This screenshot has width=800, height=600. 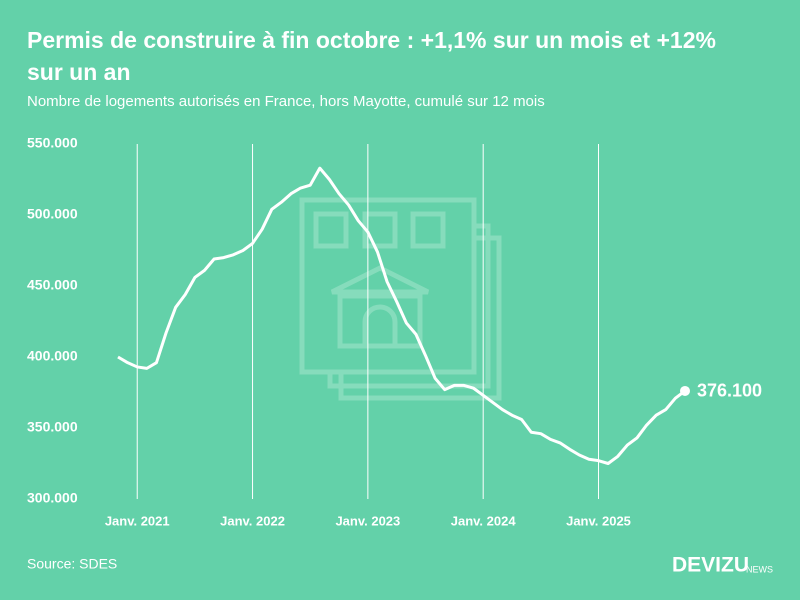 What do you see at coordinates (710, 565) in the screenshot?
I see `brand: DEVIZU` at bounding box center [710, 565].